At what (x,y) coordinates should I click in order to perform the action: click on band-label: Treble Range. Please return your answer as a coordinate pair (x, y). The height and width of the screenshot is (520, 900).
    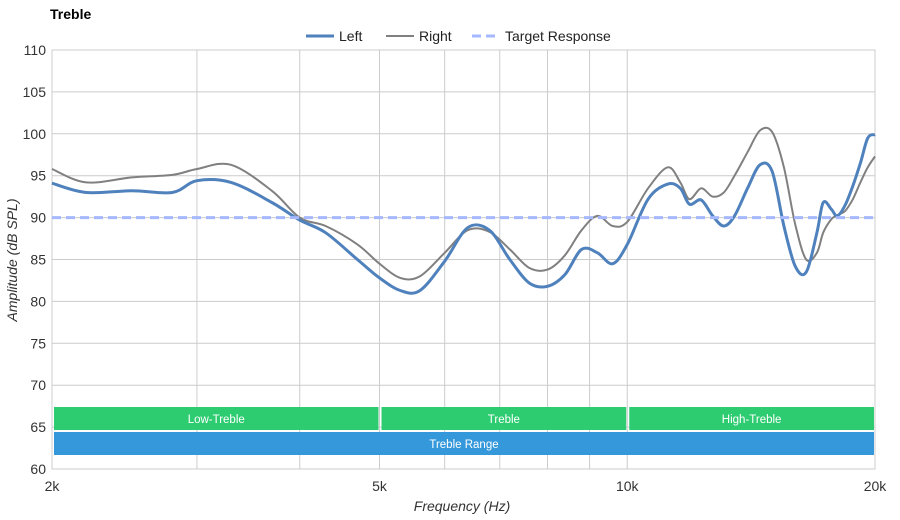
    Looking at the image, I should click on (463, 445).